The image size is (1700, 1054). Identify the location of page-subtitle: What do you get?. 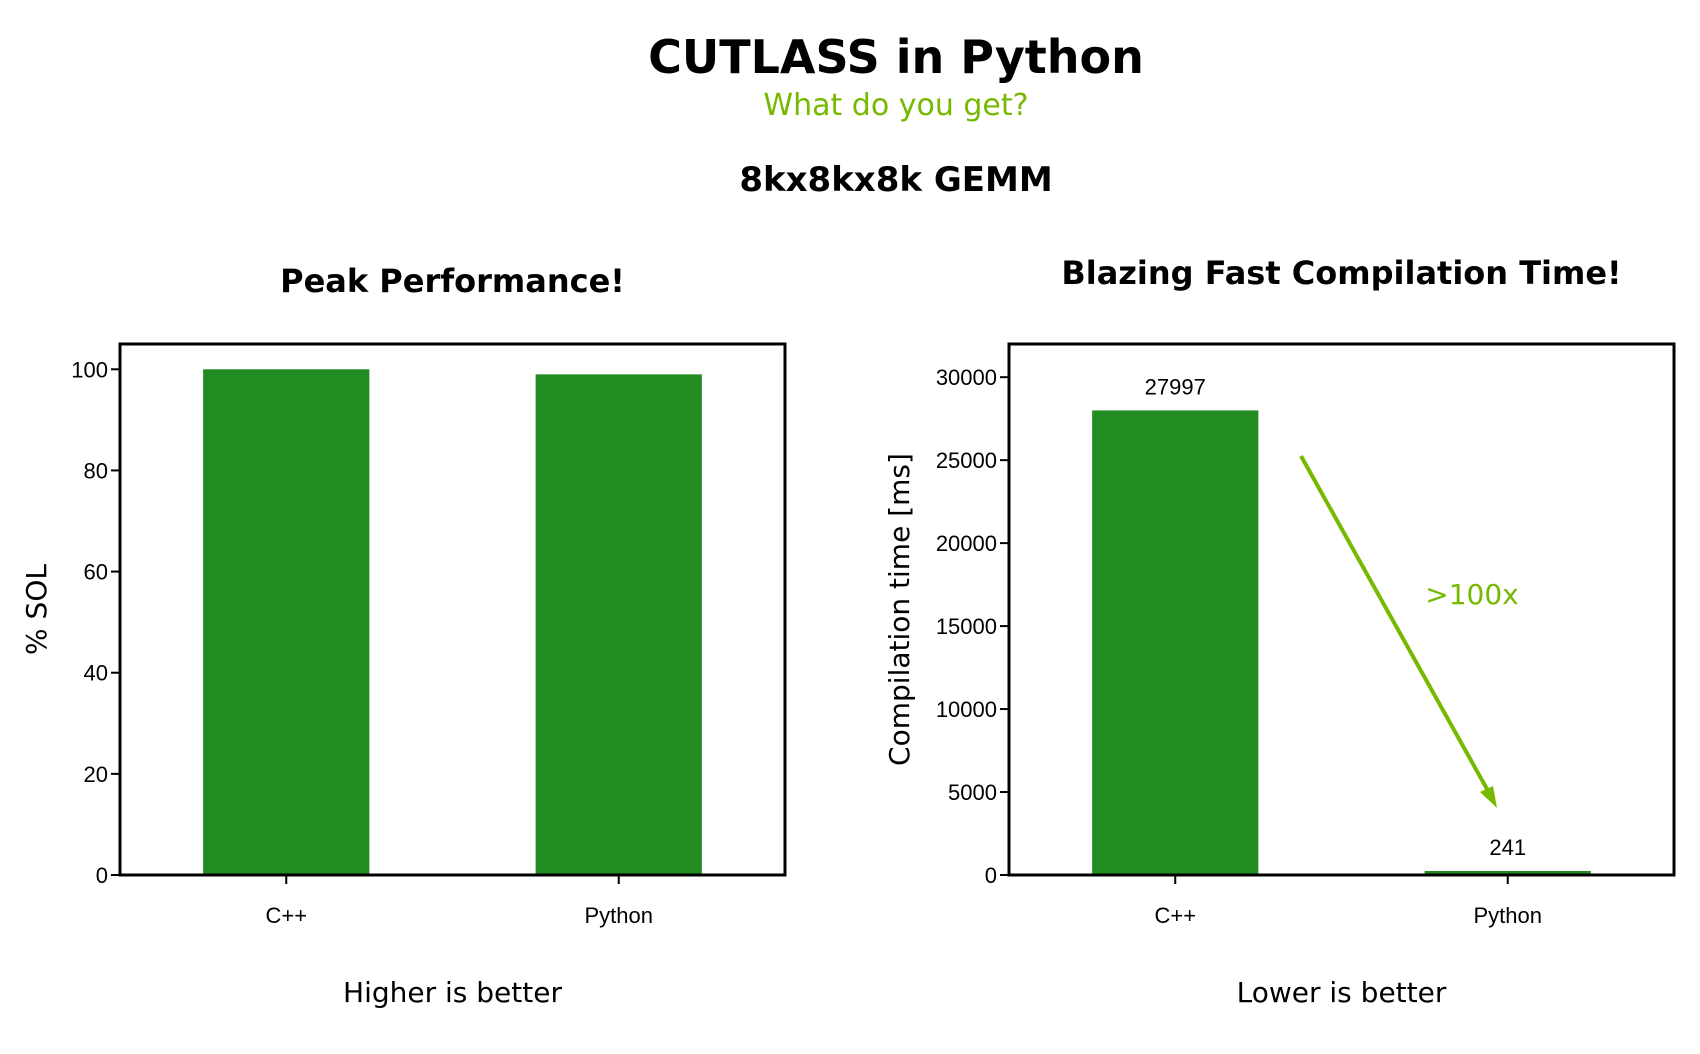
(896, 105).